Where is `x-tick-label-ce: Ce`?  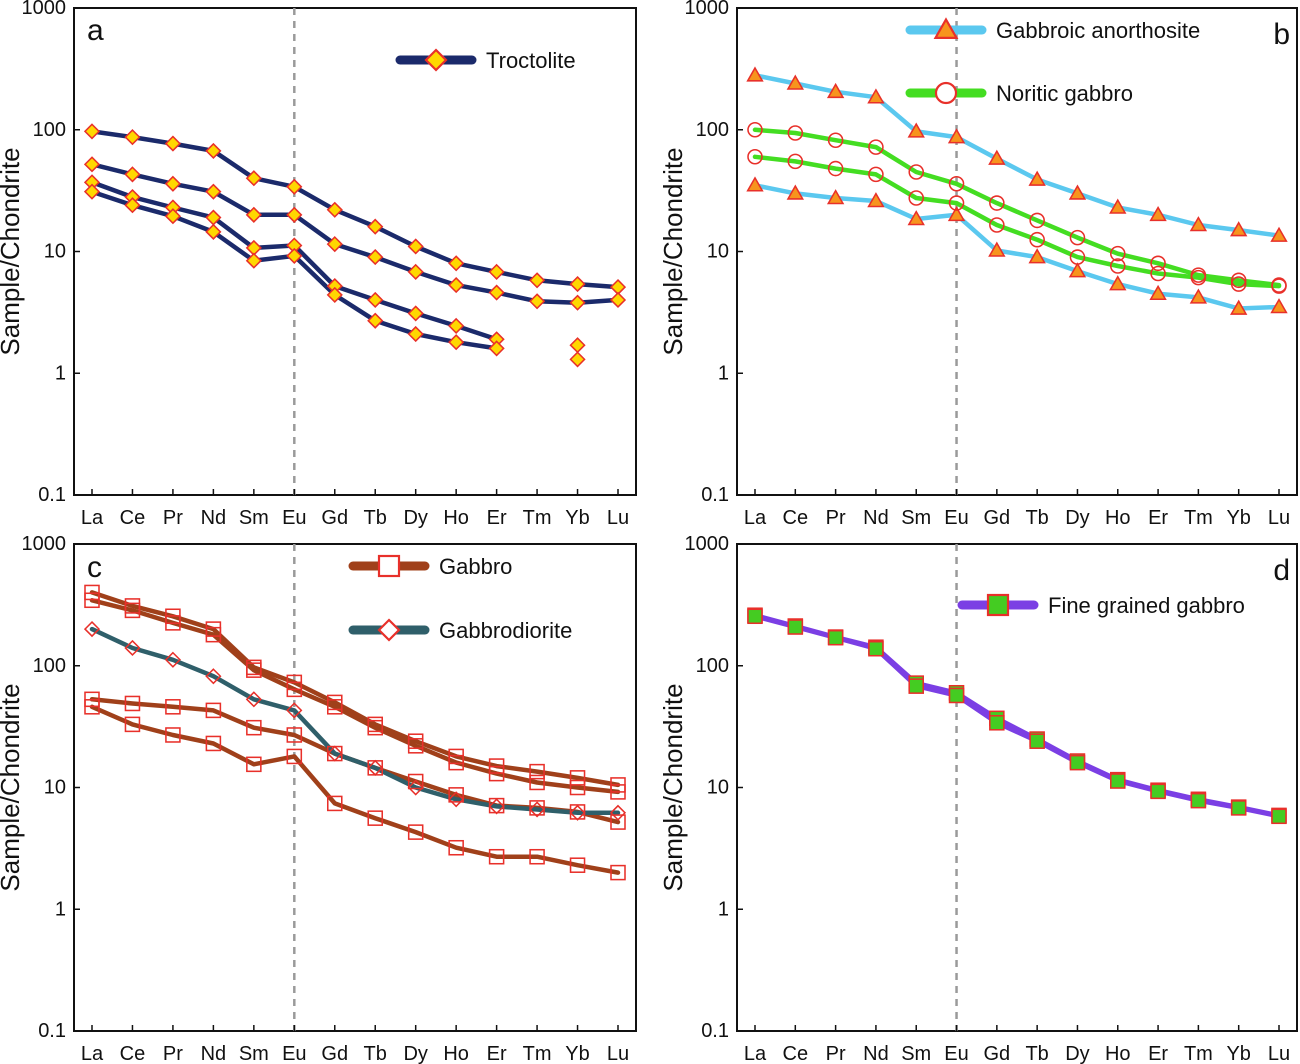
x-tick-label-ce: Ce is located at coordinates (796, 1053).